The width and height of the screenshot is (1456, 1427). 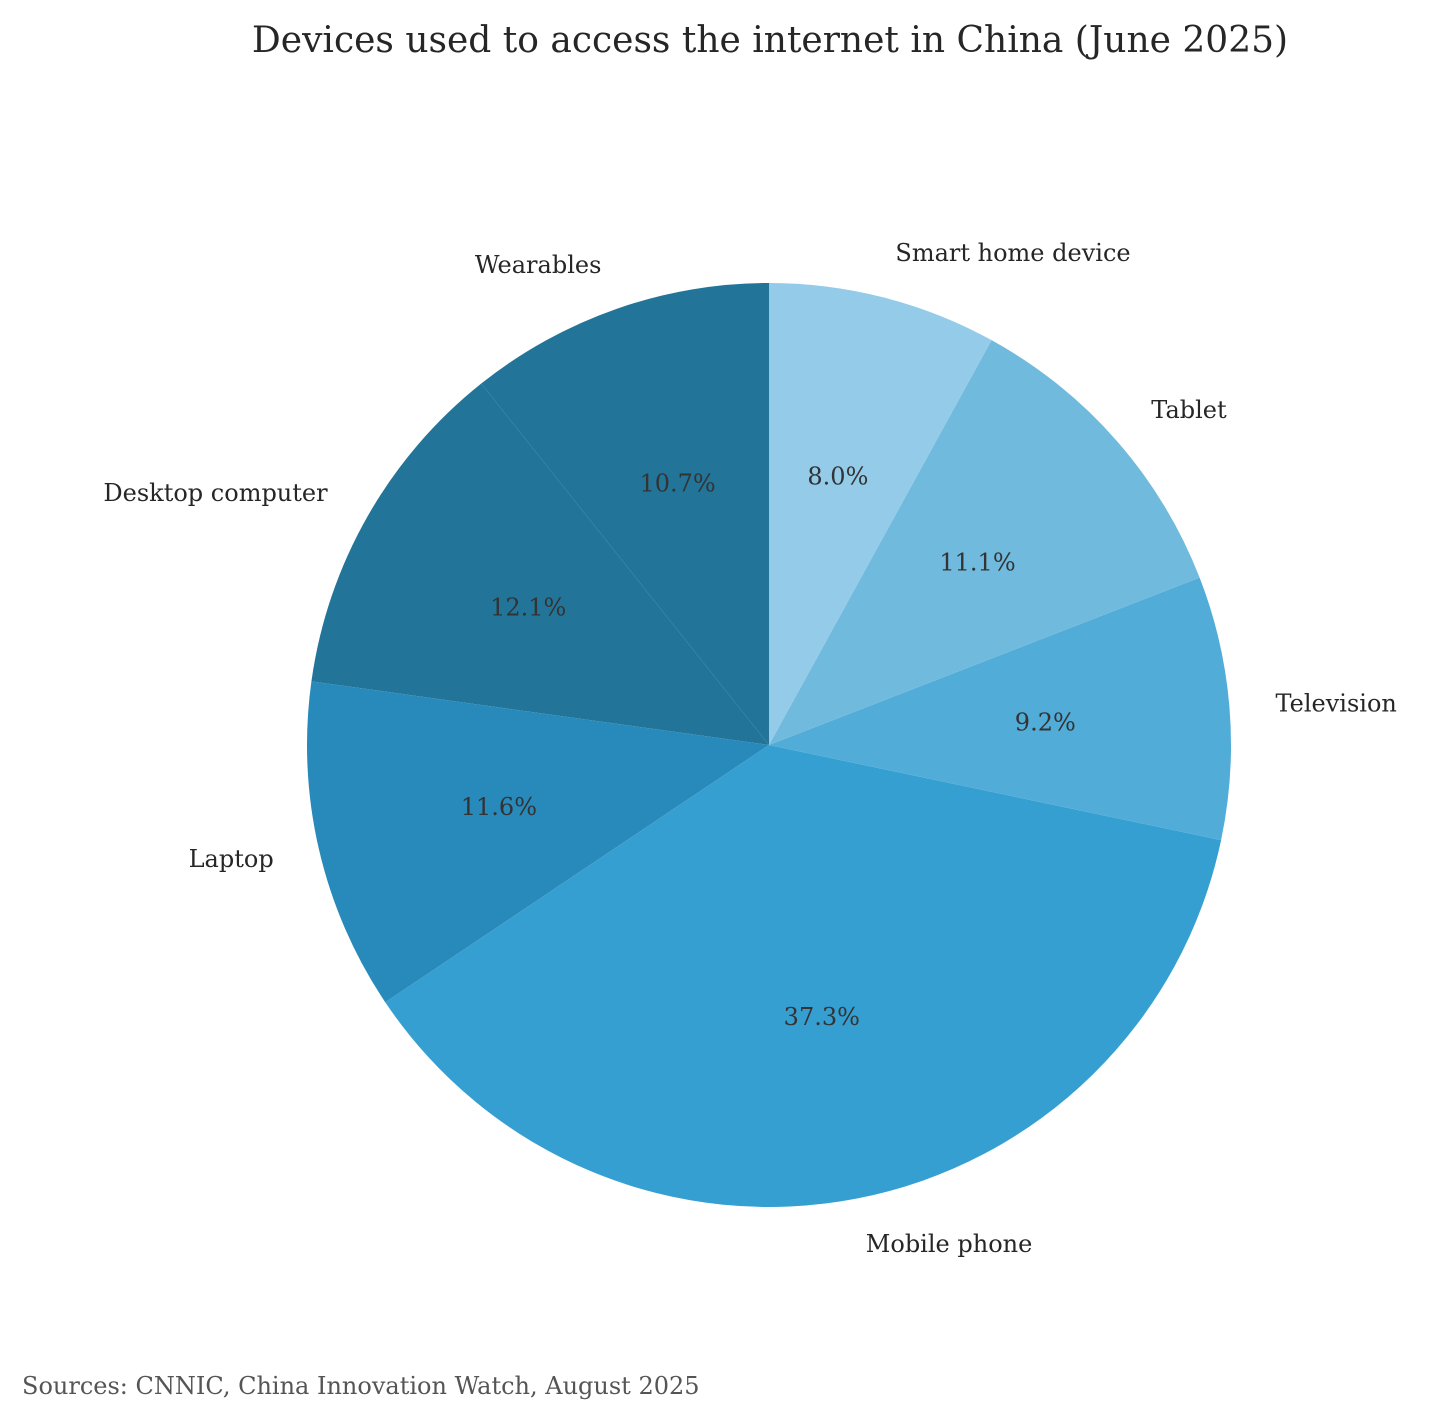 I want to click on slice-wearables, so click(x=625, y=514).